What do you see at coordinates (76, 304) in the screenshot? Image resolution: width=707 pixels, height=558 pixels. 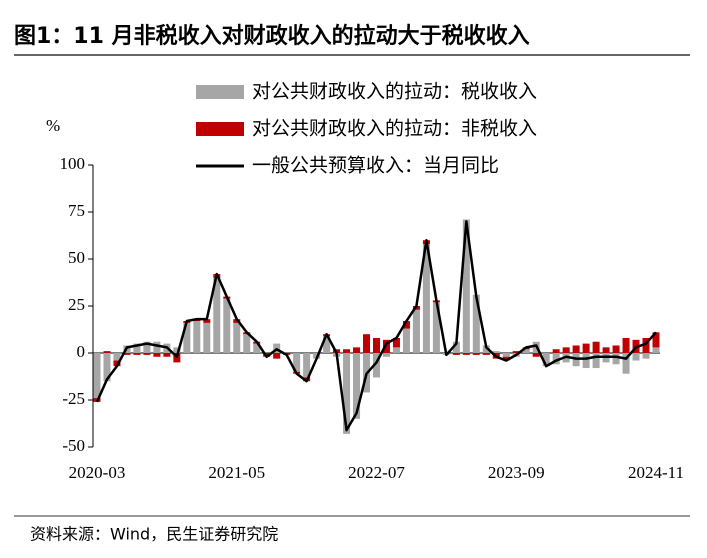 I see `y-tick-label: 25` at bounding box center [76, 304].